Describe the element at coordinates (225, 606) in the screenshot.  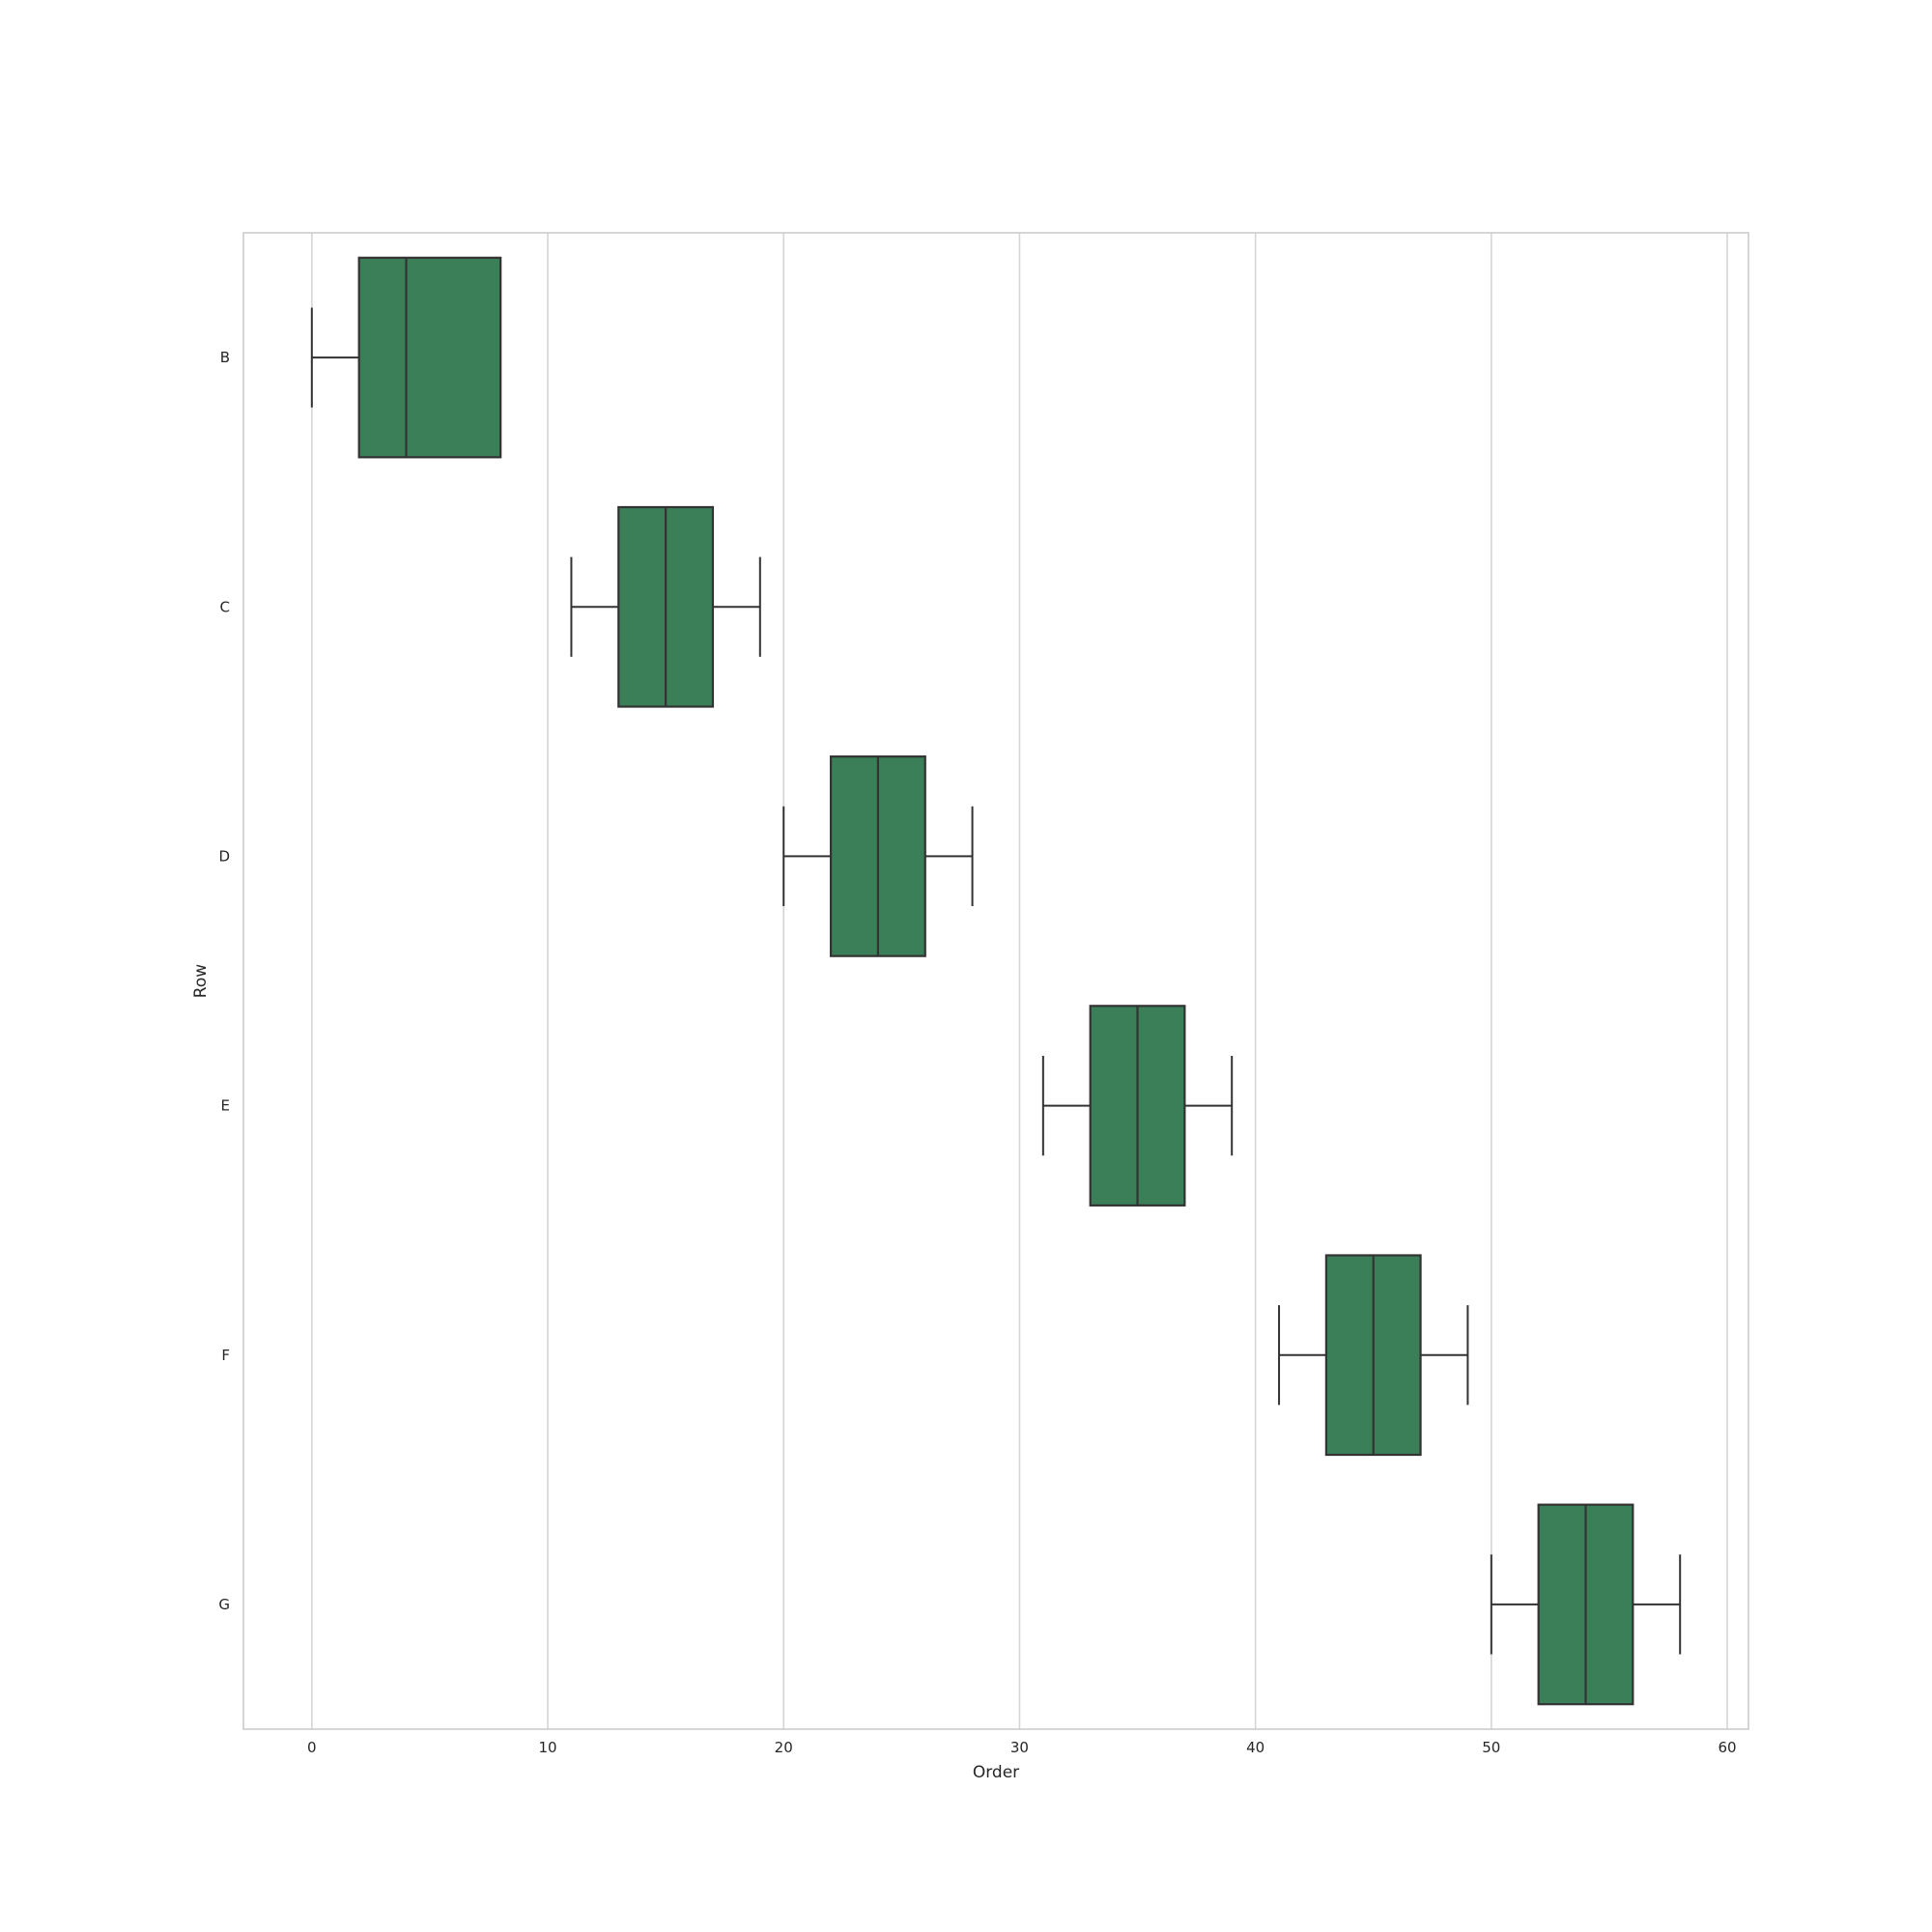
I see `y-tick-label: C` at that location.